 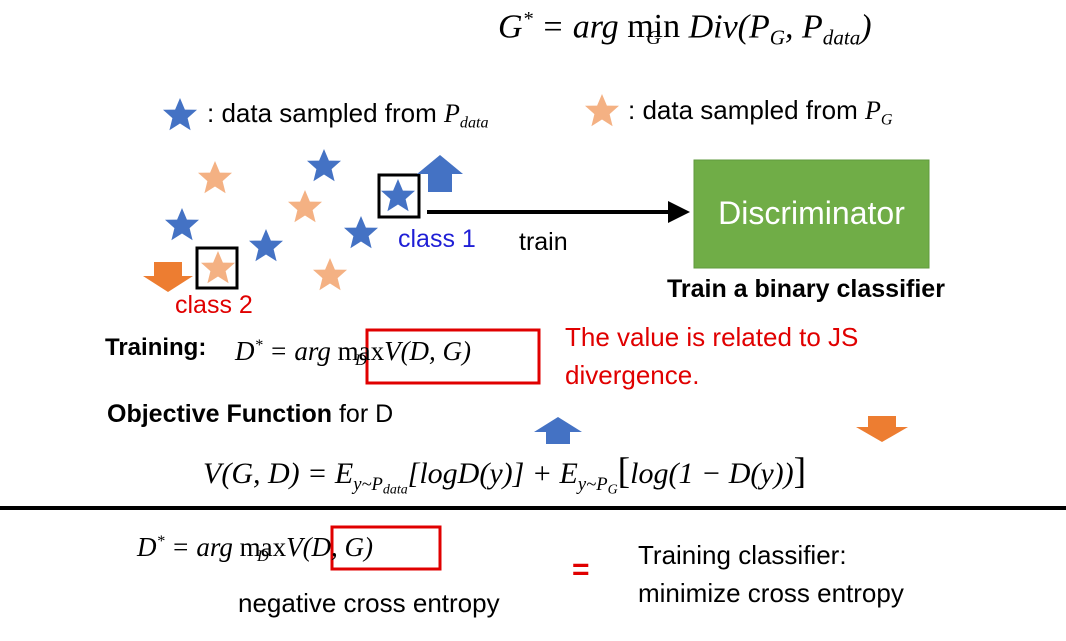 What do you see at coordinates (437, 239) in the screenshot?
I see `class1-label: class 1` at bounding box center [437, 239].